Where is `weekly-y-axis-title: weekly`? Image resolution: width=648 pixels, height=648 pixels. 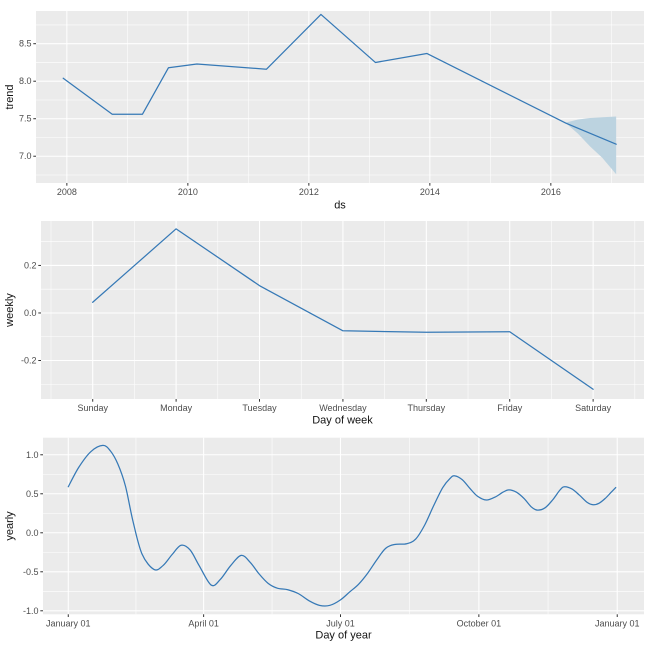 weekly-y-axis-title: weekly is located at coordinates (10, 310).